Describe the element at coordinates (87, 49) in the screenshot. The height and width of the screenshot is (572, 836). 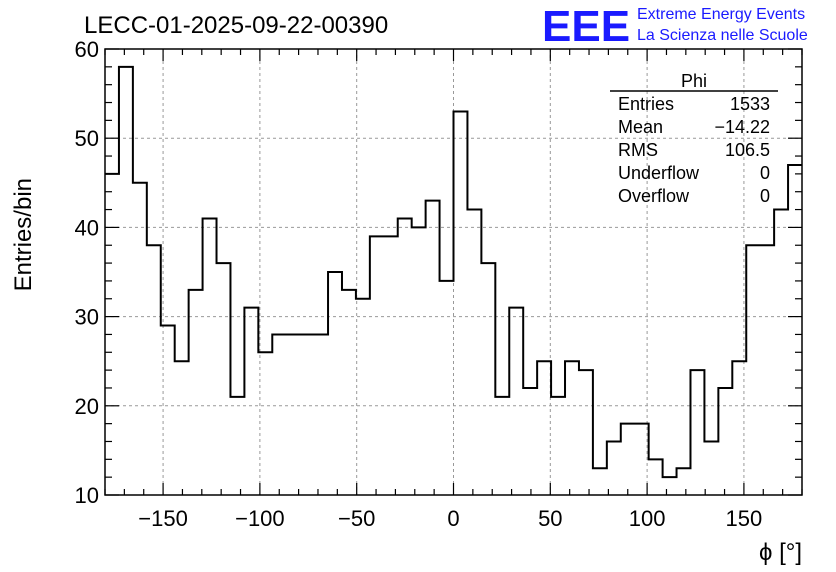
I see `y-tick-label: 60` at that location.